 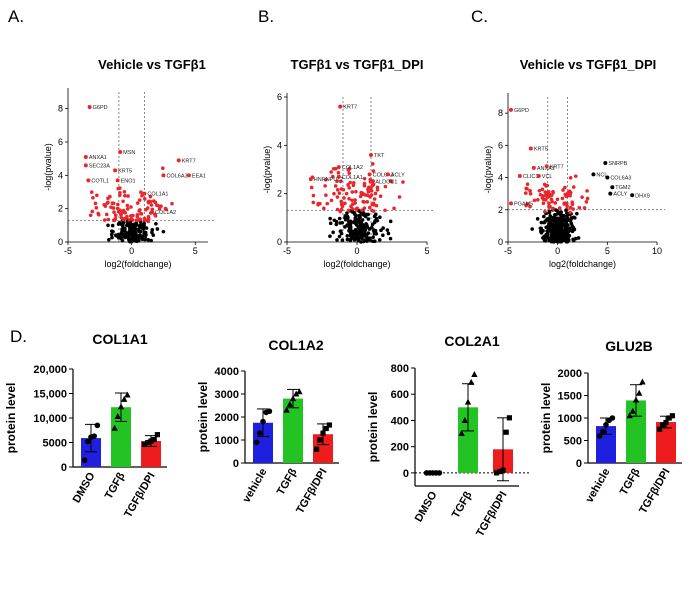 I want to click on x-tick-label: 5, so click(x=607, y=251).